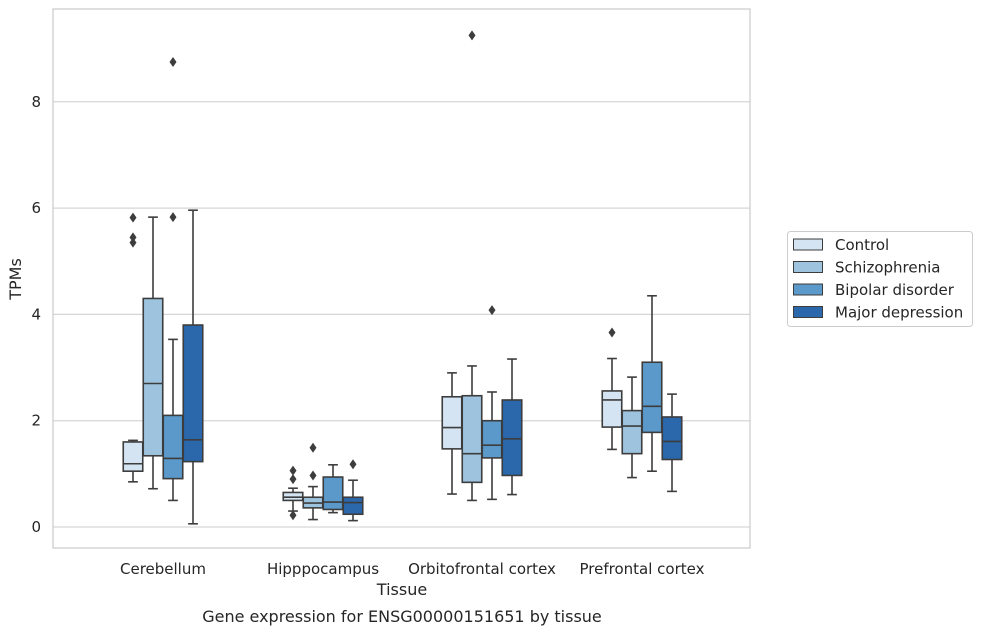  Describe the element at coordinates (899, 313) in the screenshot. I see `legend-label: Major depression` at that location.